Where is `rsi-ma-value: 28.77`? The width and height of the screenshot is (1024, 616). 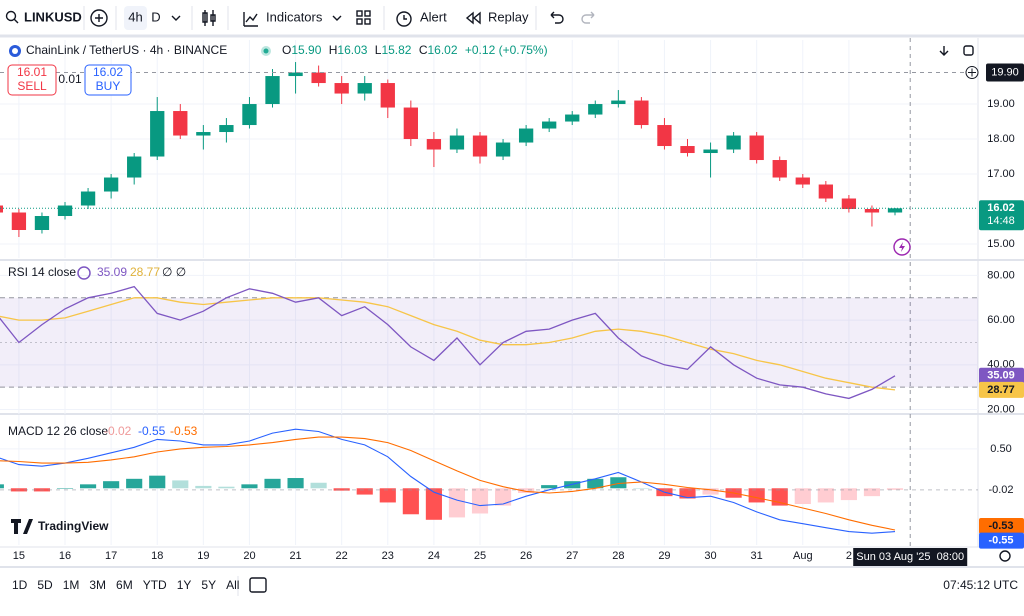
rsi-ma-value: 28.77 is located at coordinates (145, 272).